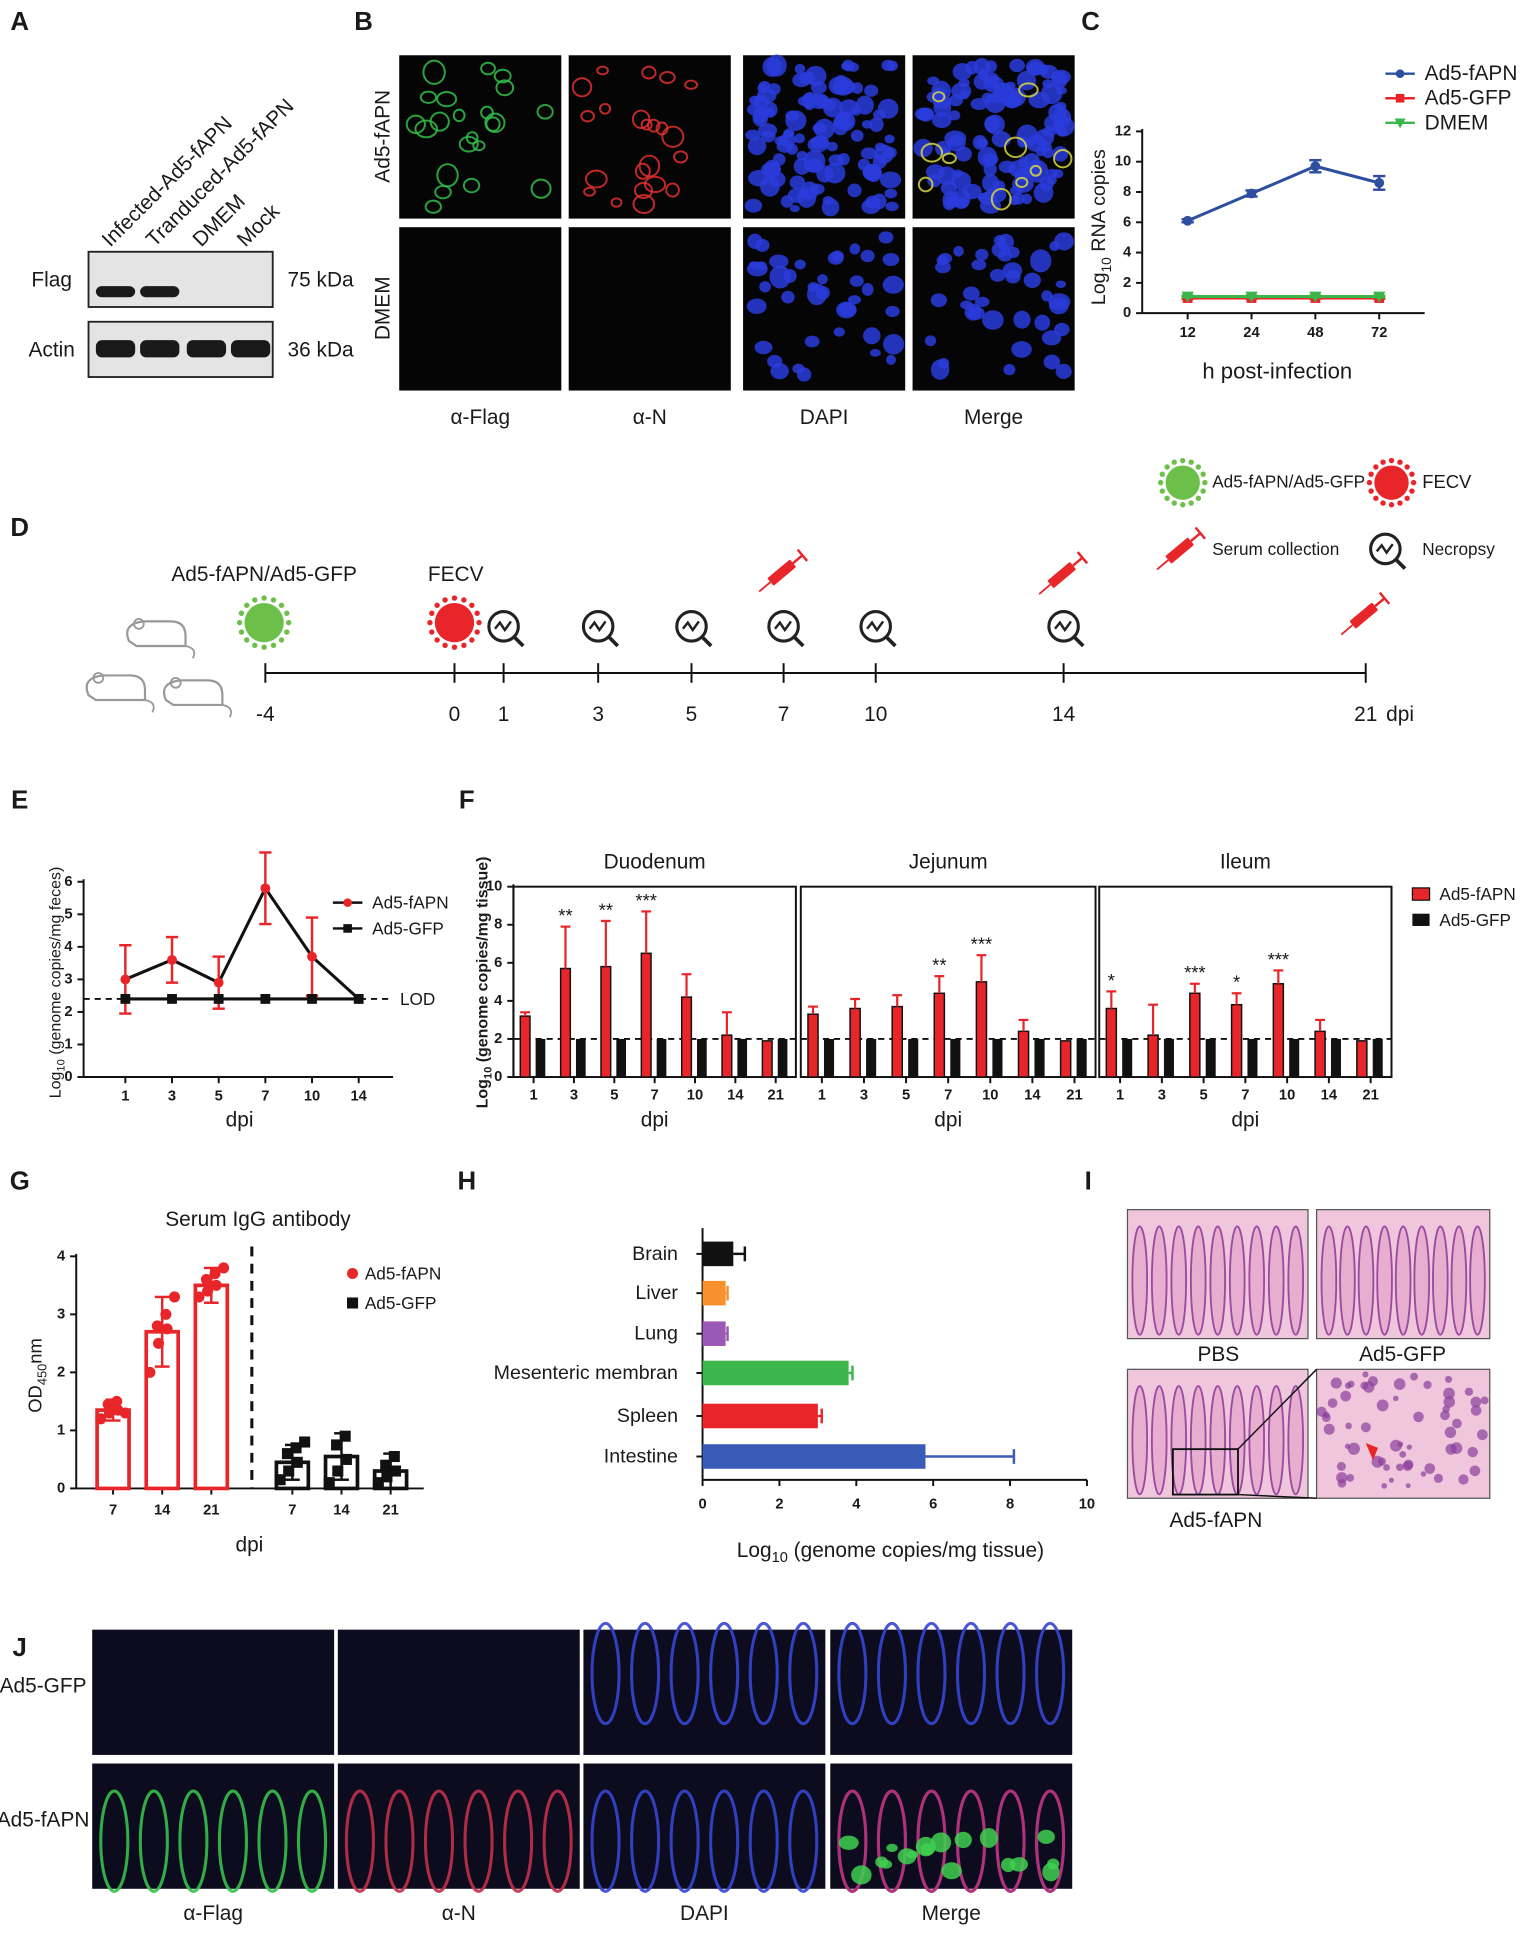  What do you see at coordinates (341, 1511) in the screenshot?
I see `x-tick-label: 14` at bounding box center [341, 1511].